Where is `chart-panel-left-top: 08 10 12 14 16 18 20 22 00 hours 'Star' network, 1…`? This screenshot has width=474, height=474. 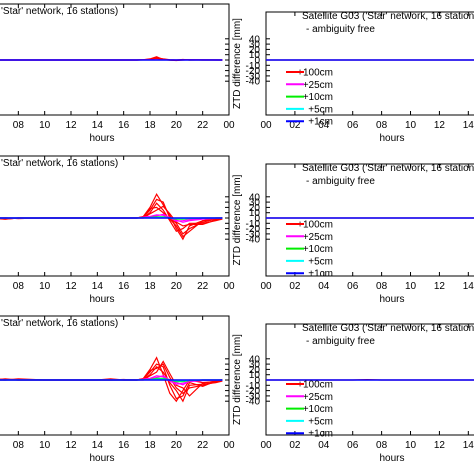 chart-panel-left-top: 08 10 12 14 16 18 20 22 00 hours 'Star' network, 1… is located at coordinates (117, 73).